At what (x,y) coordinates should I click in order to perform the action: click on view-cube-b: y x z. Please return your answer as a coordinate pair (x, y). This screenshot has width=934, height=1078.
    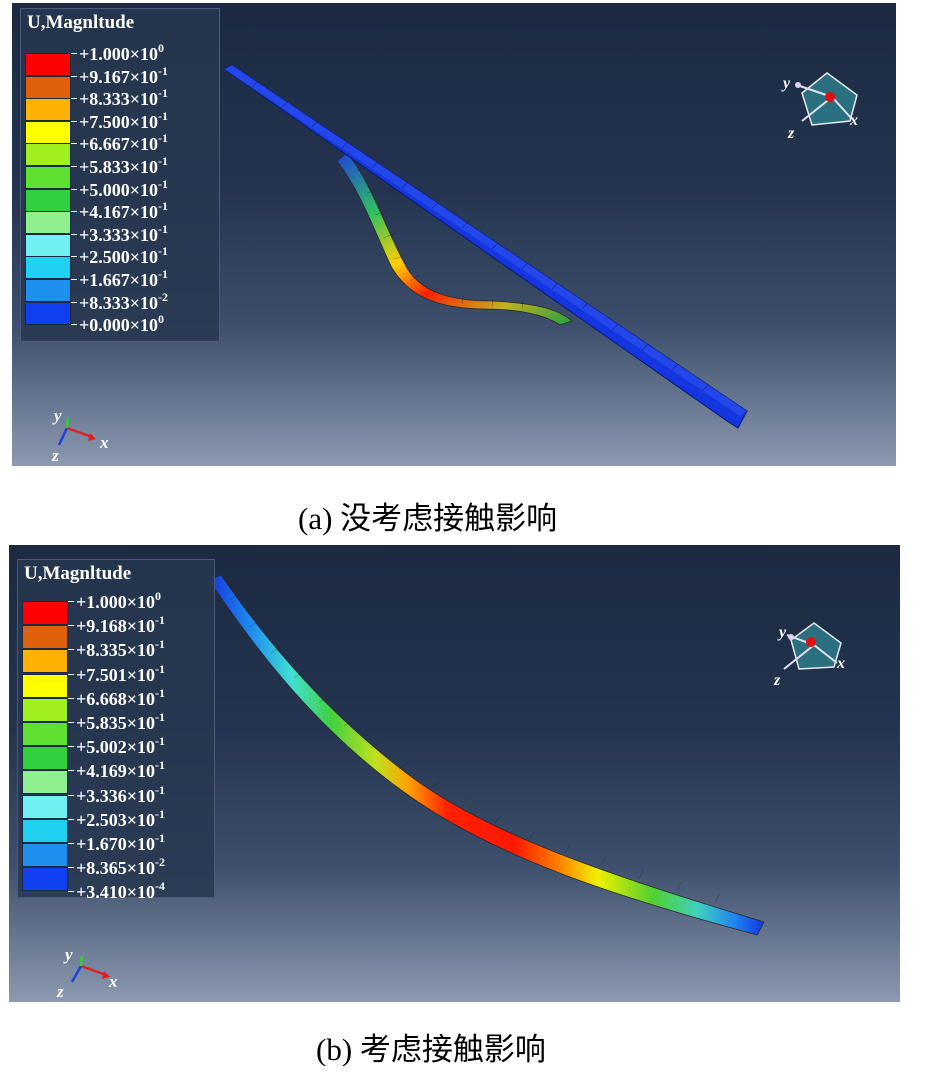
    Looking at the image, I should click on (809, 655).